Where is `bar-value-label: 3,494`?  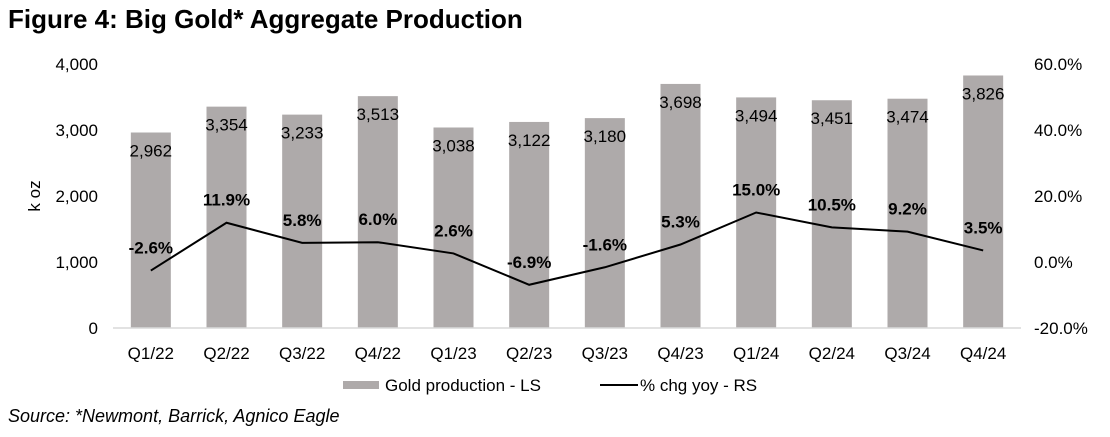 bar-value-label: 3,494 is located at coordinates (756, 115).